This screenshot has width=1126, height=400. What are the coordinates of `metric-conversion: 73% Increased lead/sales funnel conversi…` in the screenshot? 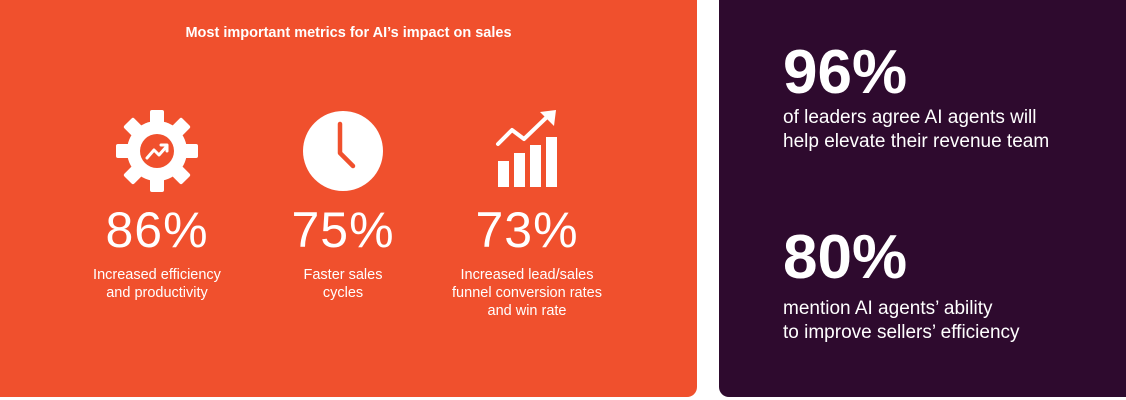 It's located at (527, 216).